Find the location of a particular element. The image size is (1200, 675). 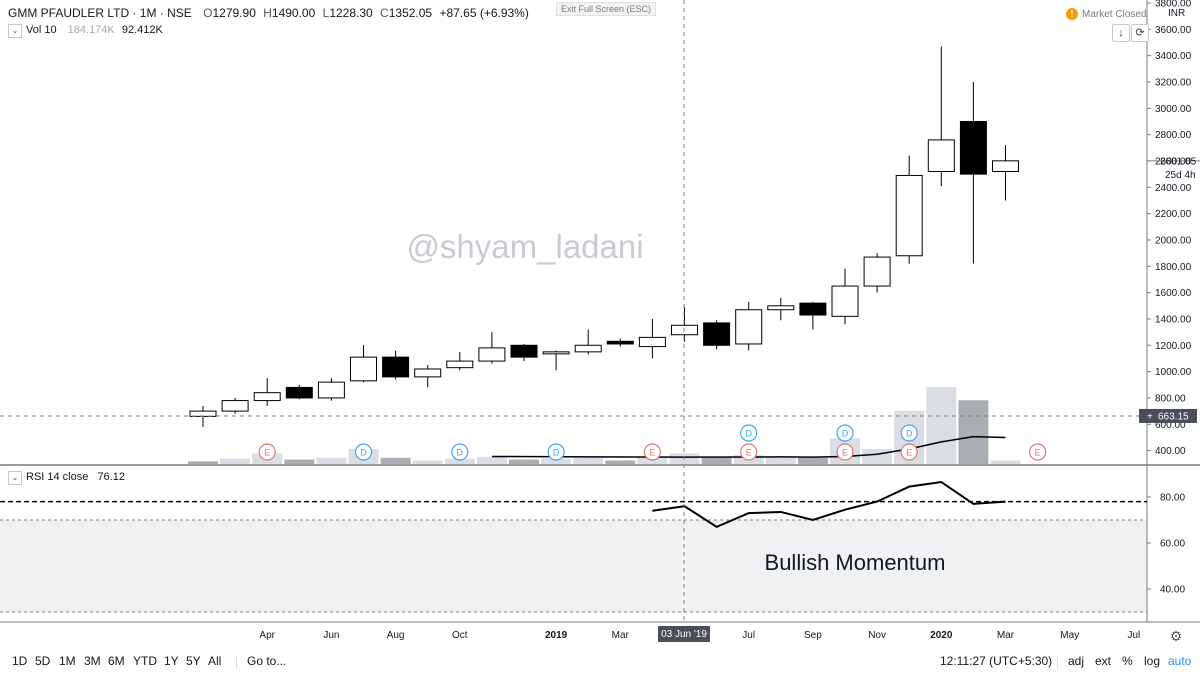

timeframe-1y: 1Y is located at coordinates (171, 661).